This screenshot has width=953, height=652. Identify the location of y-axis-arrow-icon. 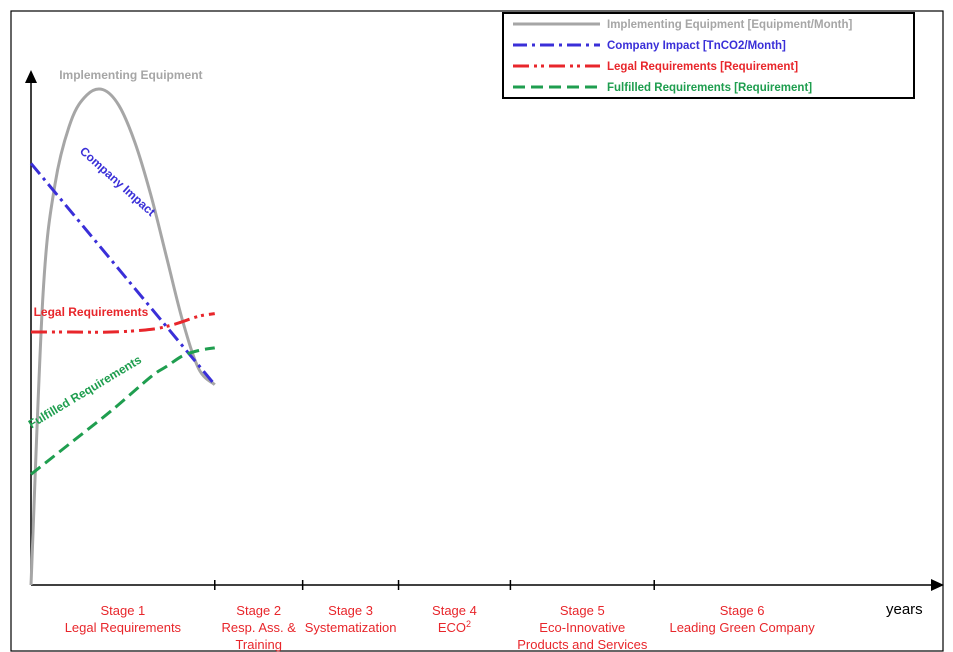
(31, 76).